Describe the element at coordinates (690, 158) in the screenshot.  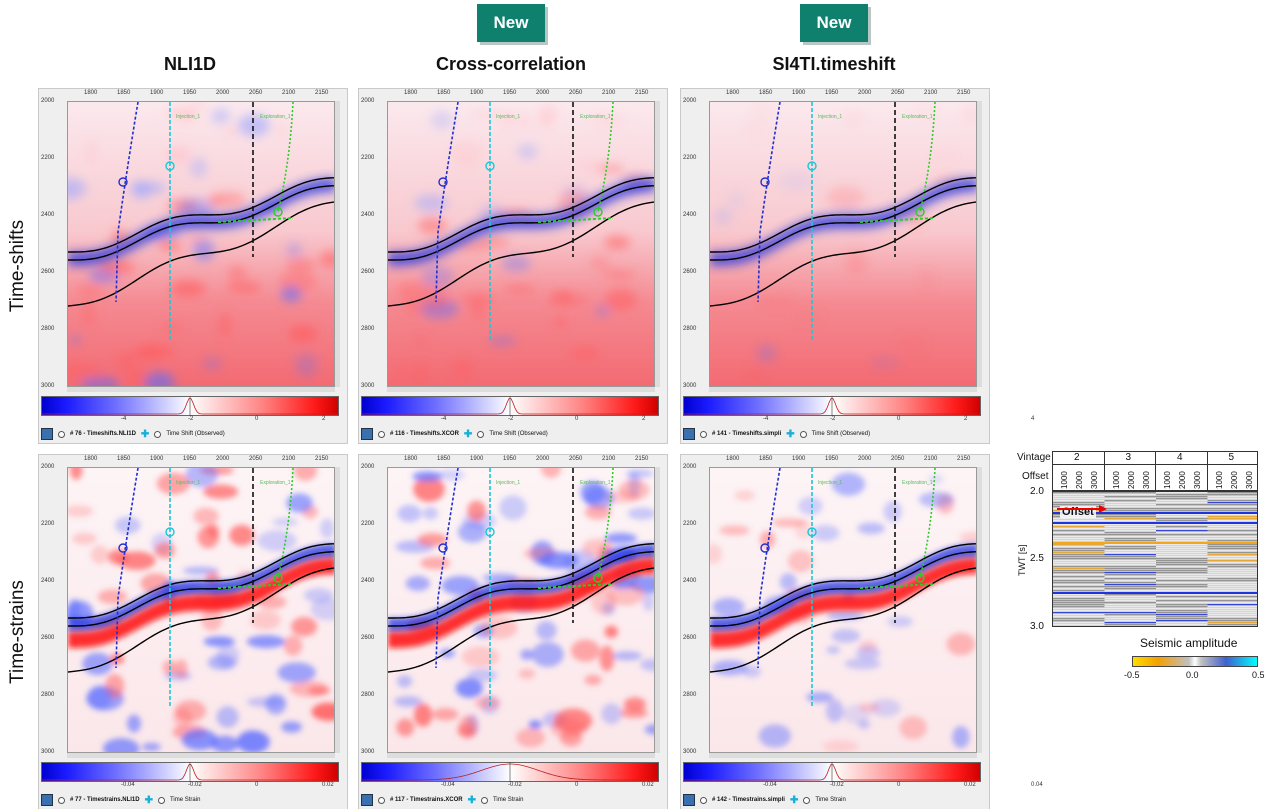
I see `y-tick-label: 2200` at that location.